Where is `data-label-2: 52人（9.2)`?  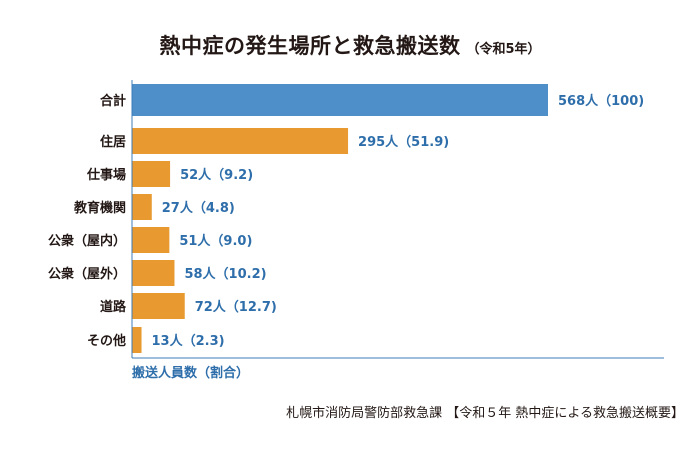 data-label-2: 52人（9.2) is located at coordinates (216, 175).